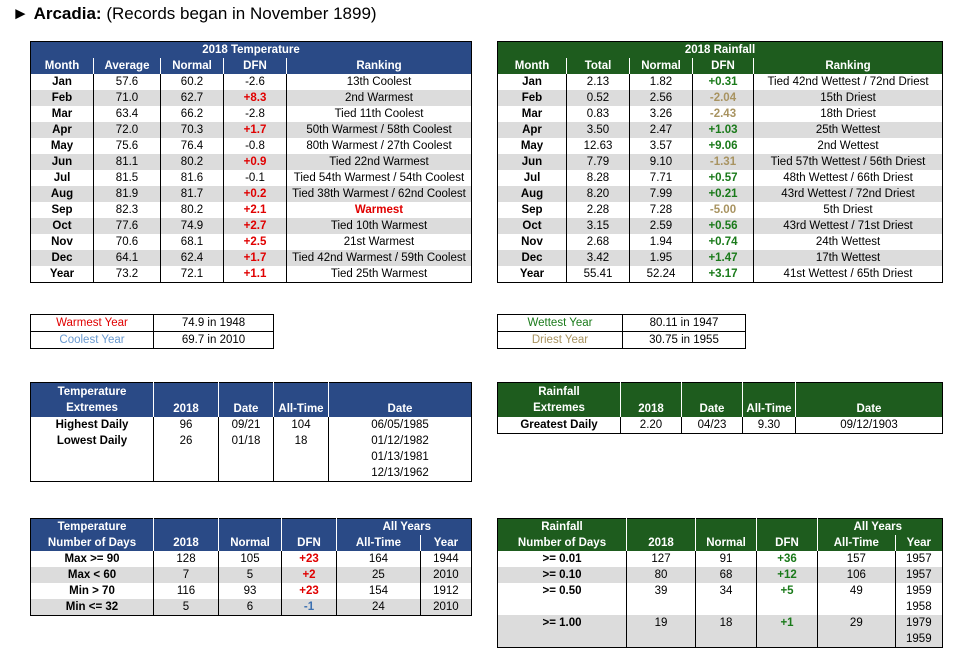 The image size is (969, 672). I want to click on table-row: May 12.63 3.57 +9.06 2nd Wettest, so click(720, 146).